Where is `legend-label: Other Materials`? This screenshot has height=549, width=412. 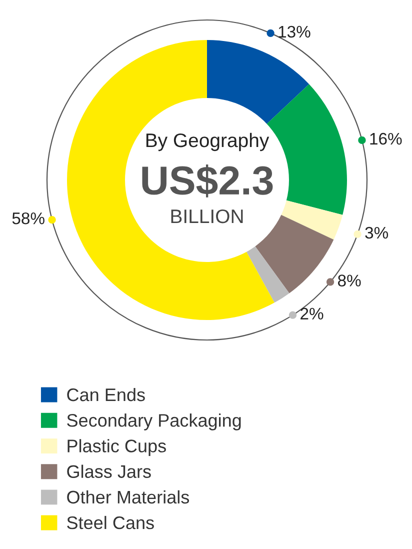
legend-label: Other Materials is located at coordinates (128, 497).